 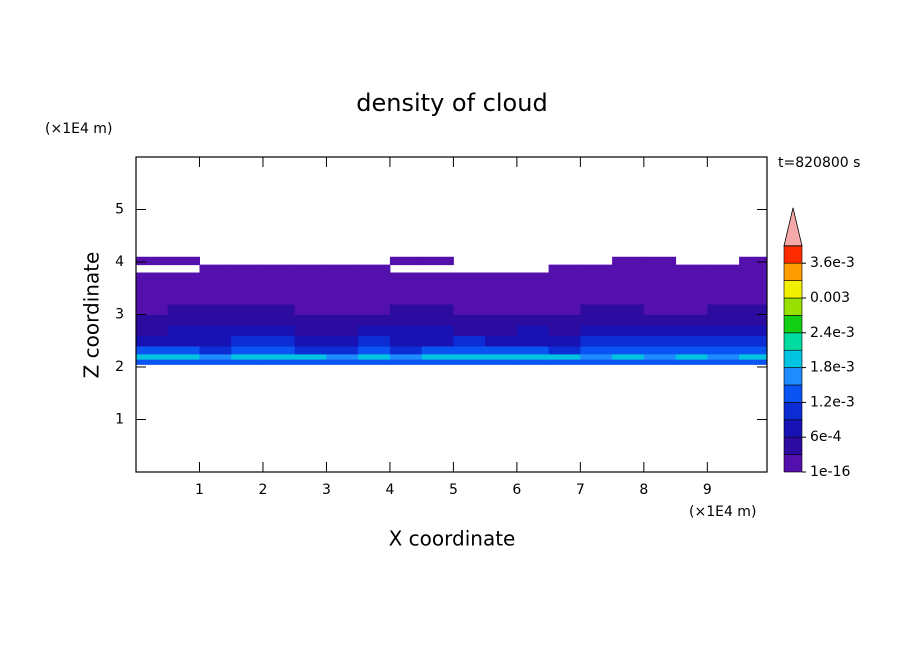 I want to click on y-axis-label: Z coordinate, so click(x=92, y=315).